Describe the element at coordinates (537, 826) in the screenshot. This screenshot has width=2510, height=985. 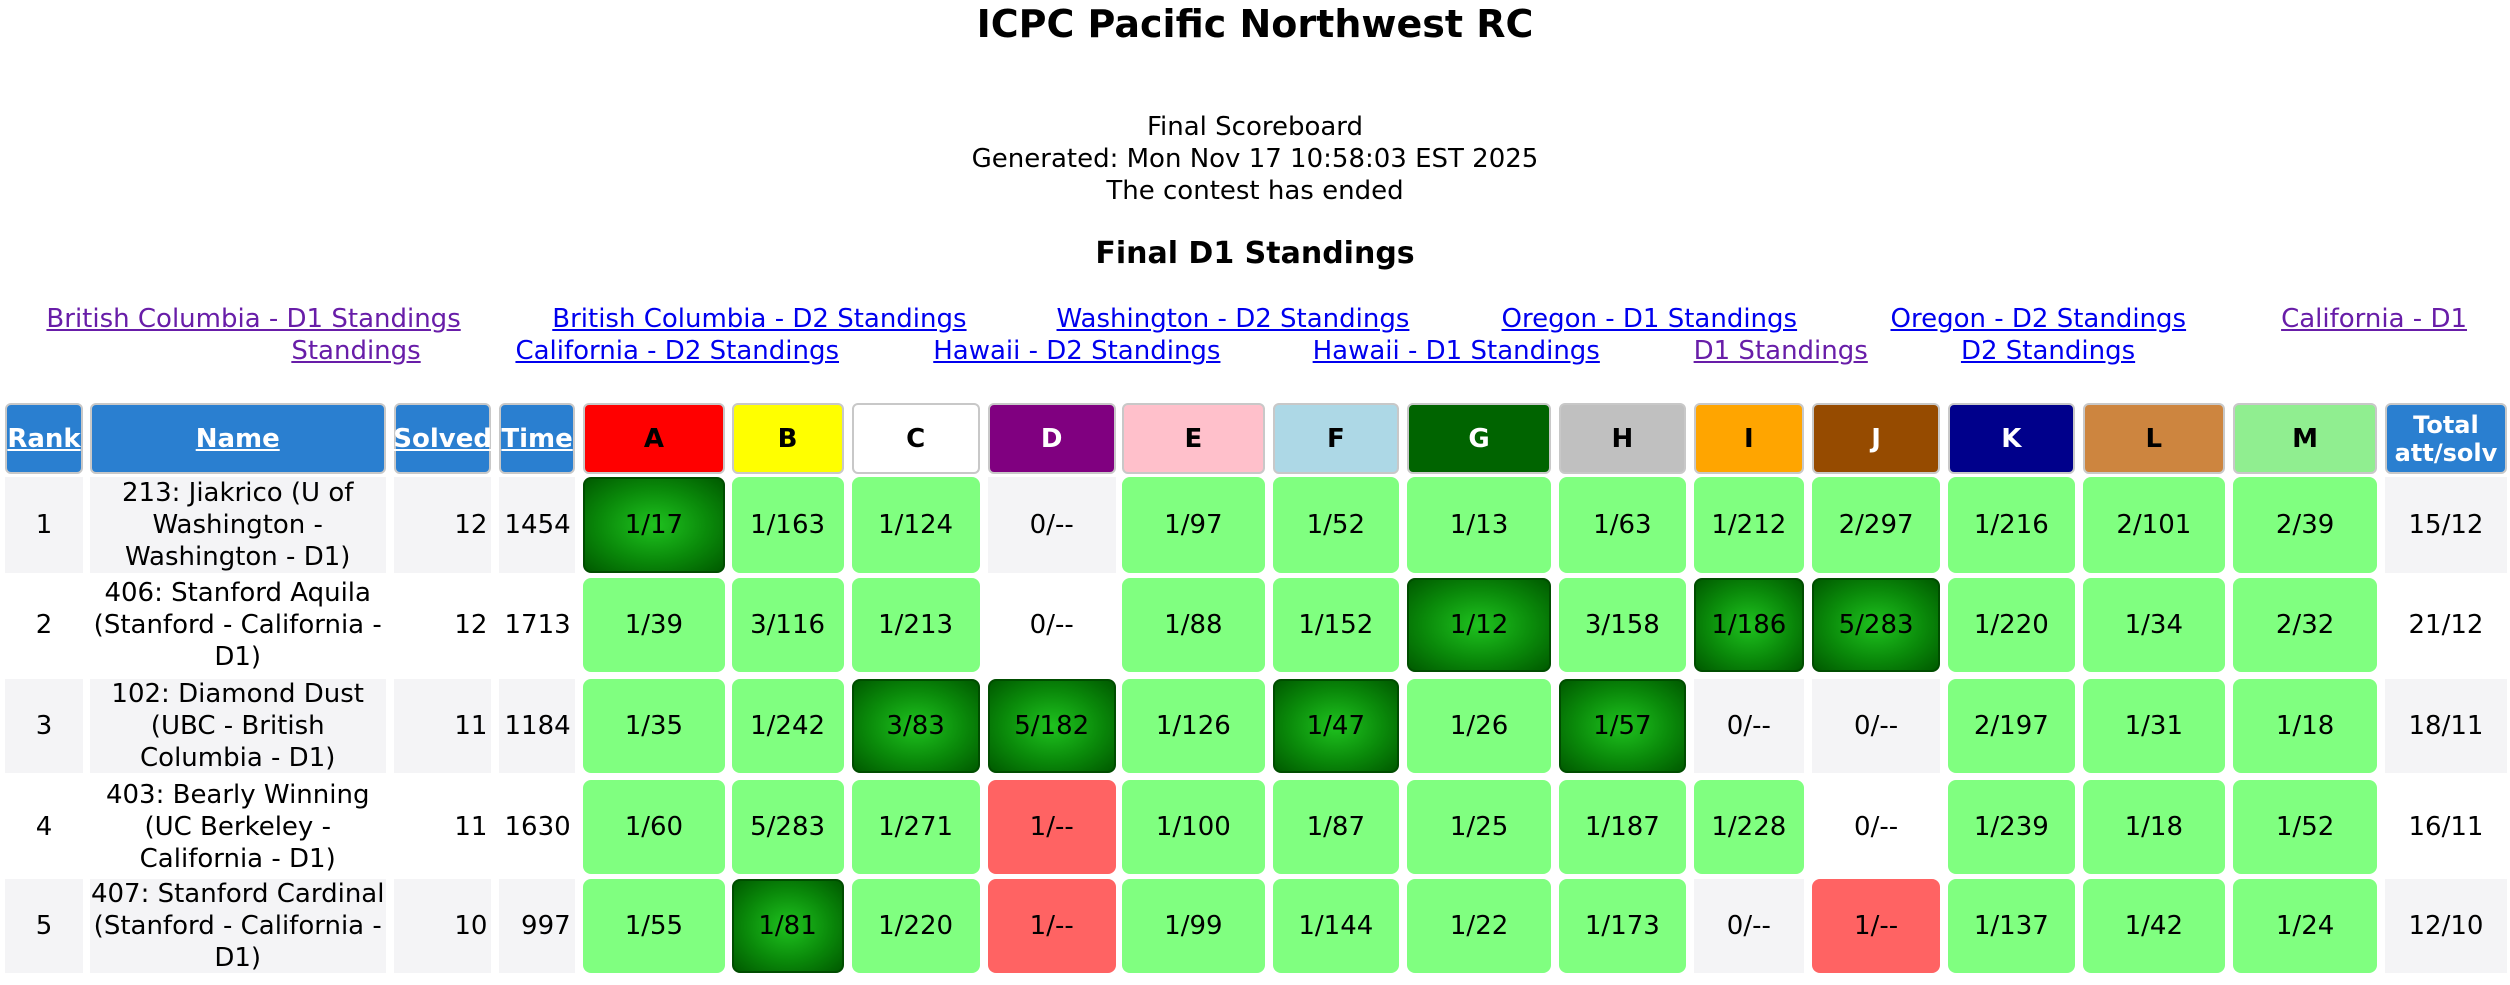
I see `row-time: 1630` at that location.